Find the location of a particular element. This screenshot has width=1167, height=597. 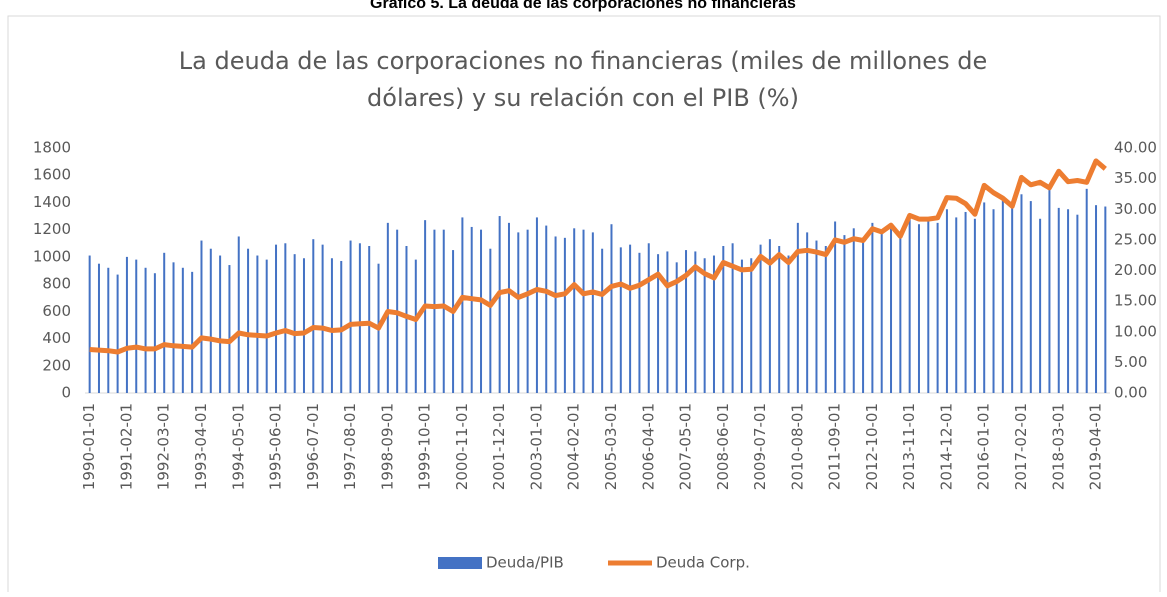

x-tick-label: 2010-08-01 is located at coordinates (797, 446).